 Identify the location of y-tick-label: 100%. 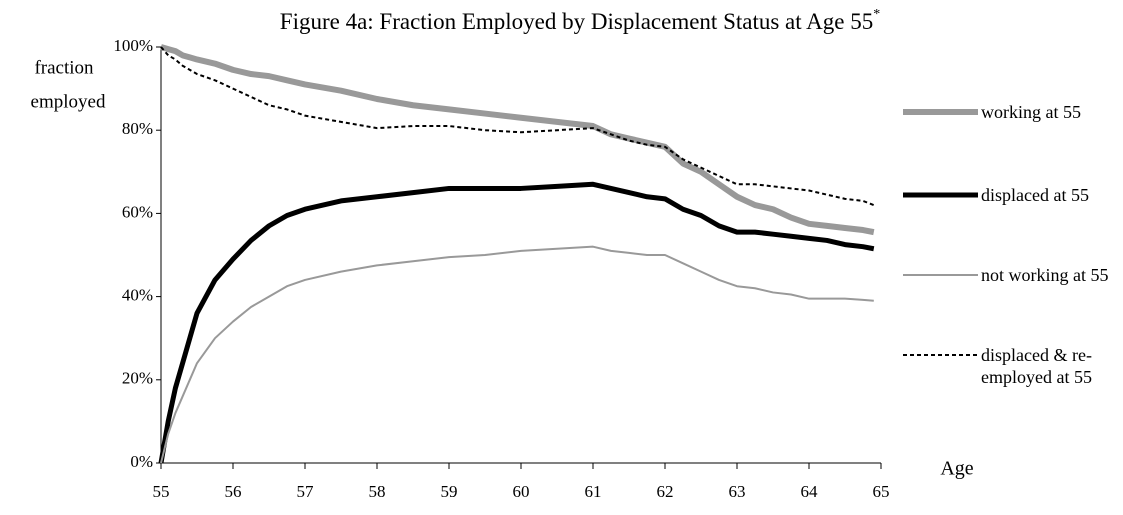
(133, 45).